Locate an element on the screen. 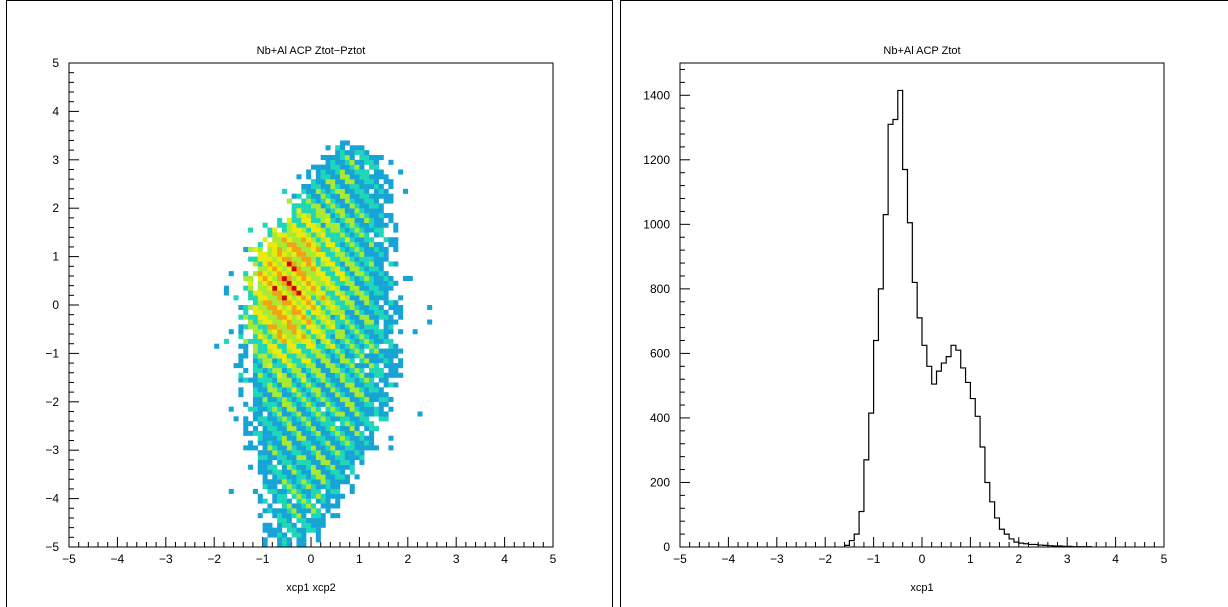 The image size is (1228, 607). y-tick-label: −5 is located at coordinates (52, 547).